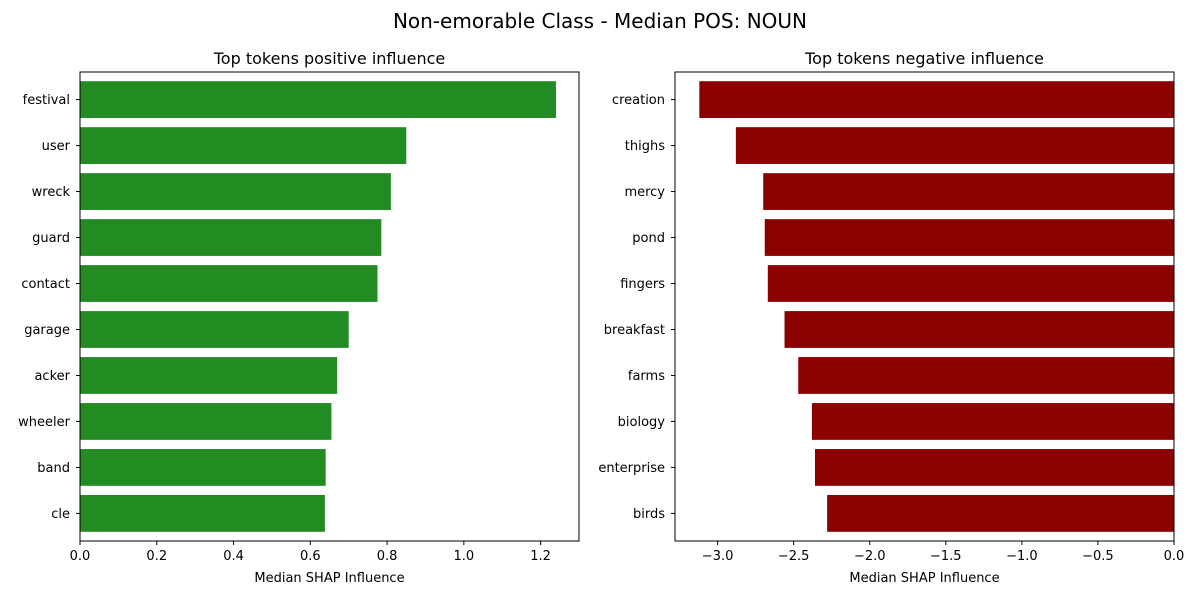 The height and width of the screenshot is (600, 1200). I want to click on y-tick-label: birds, so click(649, 514).